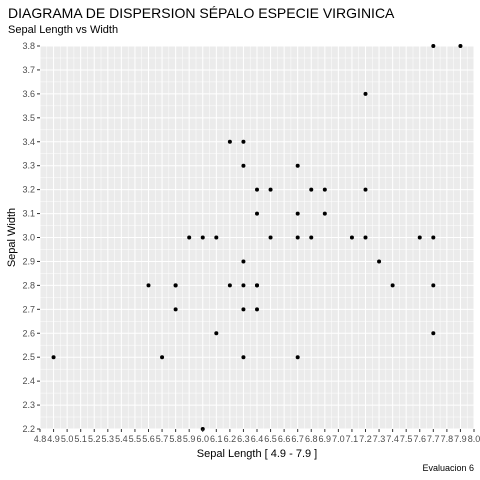  I want to click on x-tick-label: 5.2, so click(94, 439).